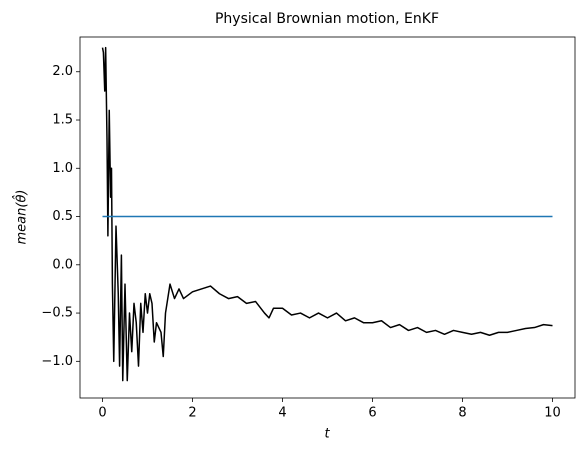  I want to click on x-tick-label: 6, so click(372, 413).